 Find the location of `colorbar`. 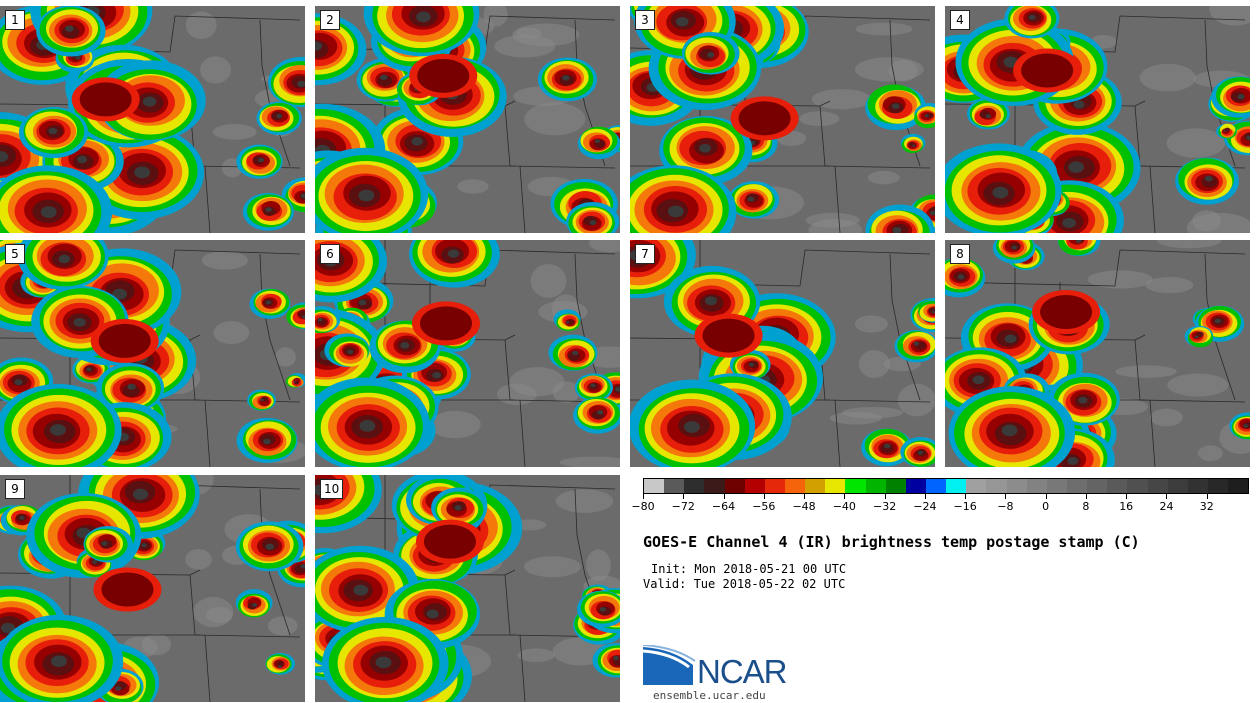

colorbar is located at coordinates (946, 486).